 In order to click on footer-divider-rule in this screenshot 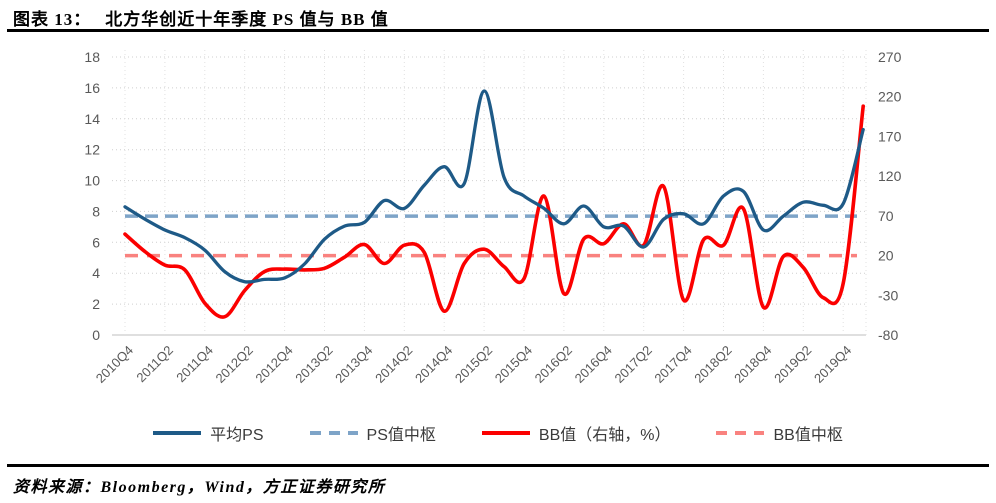, I will do `click(498, 465)`.